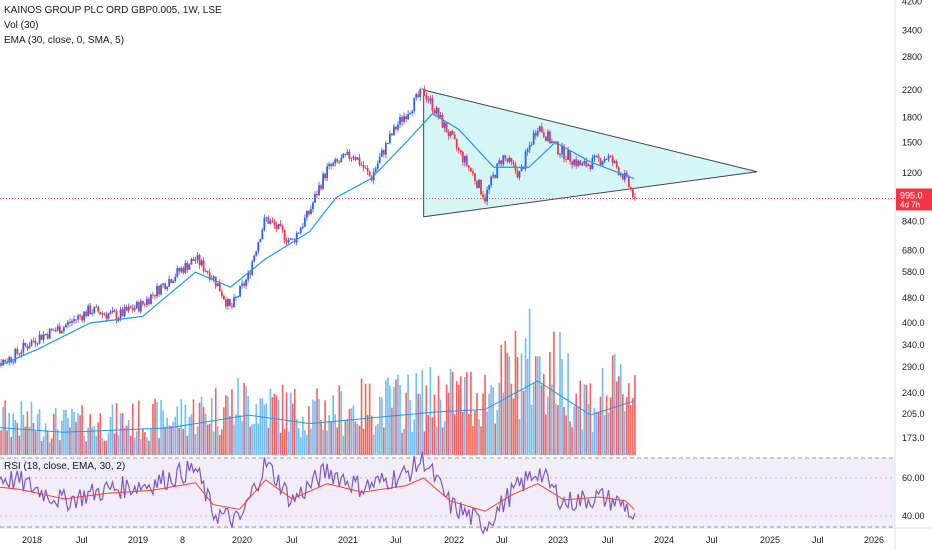 The image size is (932, 550). What do you see at coordinates (65, 466) in the screenshot?
I see `legend-rsi: RSI (18, close, EMA, 30, 2)` at bounding box center [65, 466].